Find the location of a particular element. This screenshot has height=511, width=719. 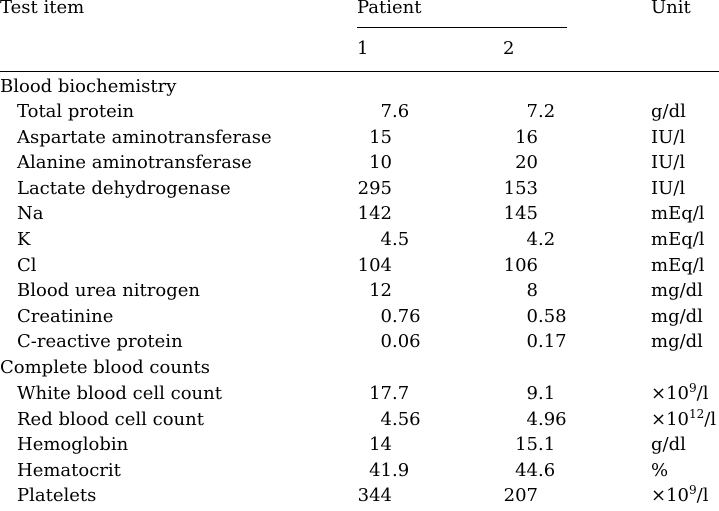

table-row-patient-1-int: 295 is located at coordinates (374, 188).